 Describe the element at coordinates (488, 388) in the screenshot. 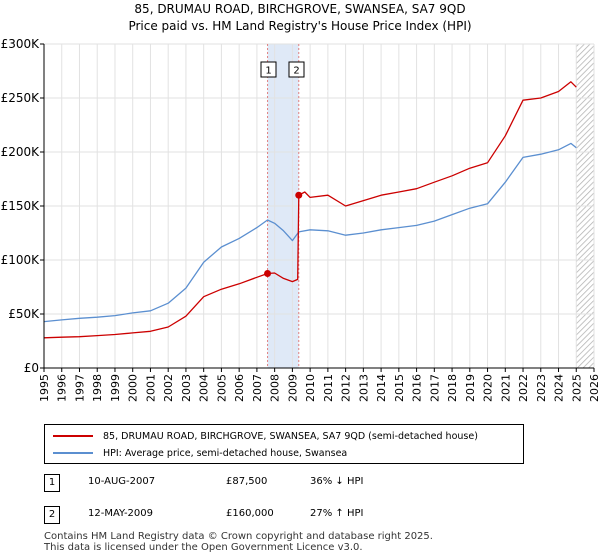

I see `x-tick-label: 2020` at that location.